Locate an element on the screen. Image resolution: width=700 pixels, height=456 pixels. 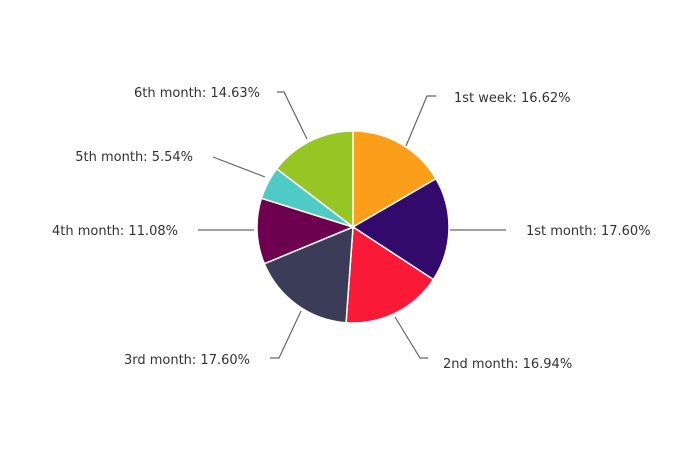
leader-line-2nd-month is located at coordinates (411, 337).